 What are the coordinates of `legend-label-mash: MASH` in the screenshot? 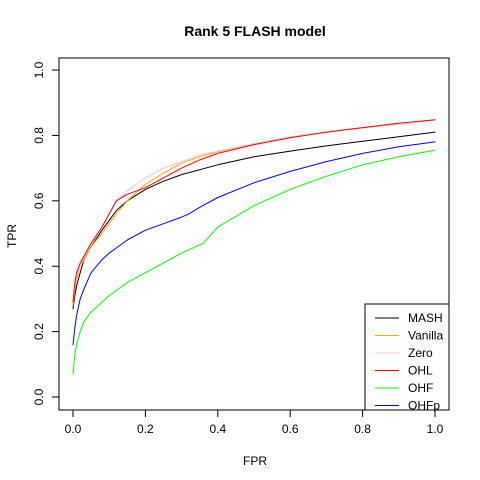 It's located at (425, 318).